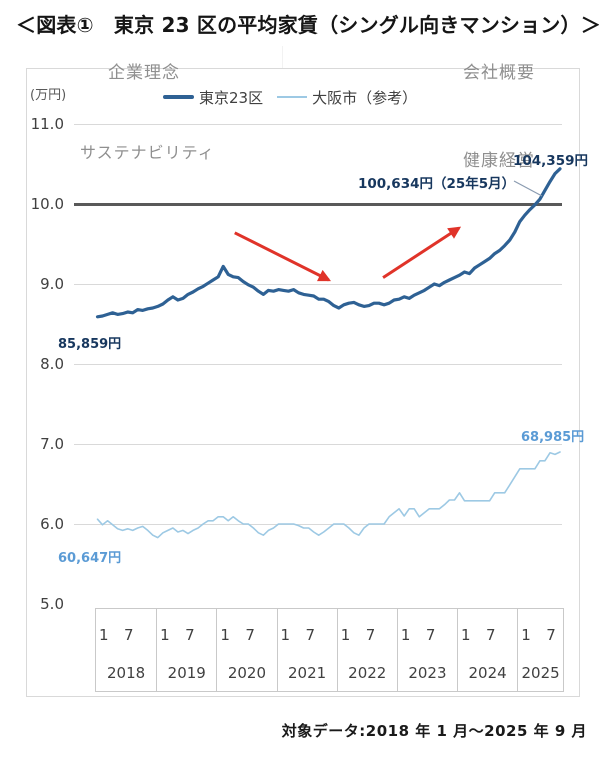 This screenshot has width=614, height=757. Describe the element at coordinates (52, 444) in the screenshot. I see `y-tick-label-7.0: 7.0` at that location.